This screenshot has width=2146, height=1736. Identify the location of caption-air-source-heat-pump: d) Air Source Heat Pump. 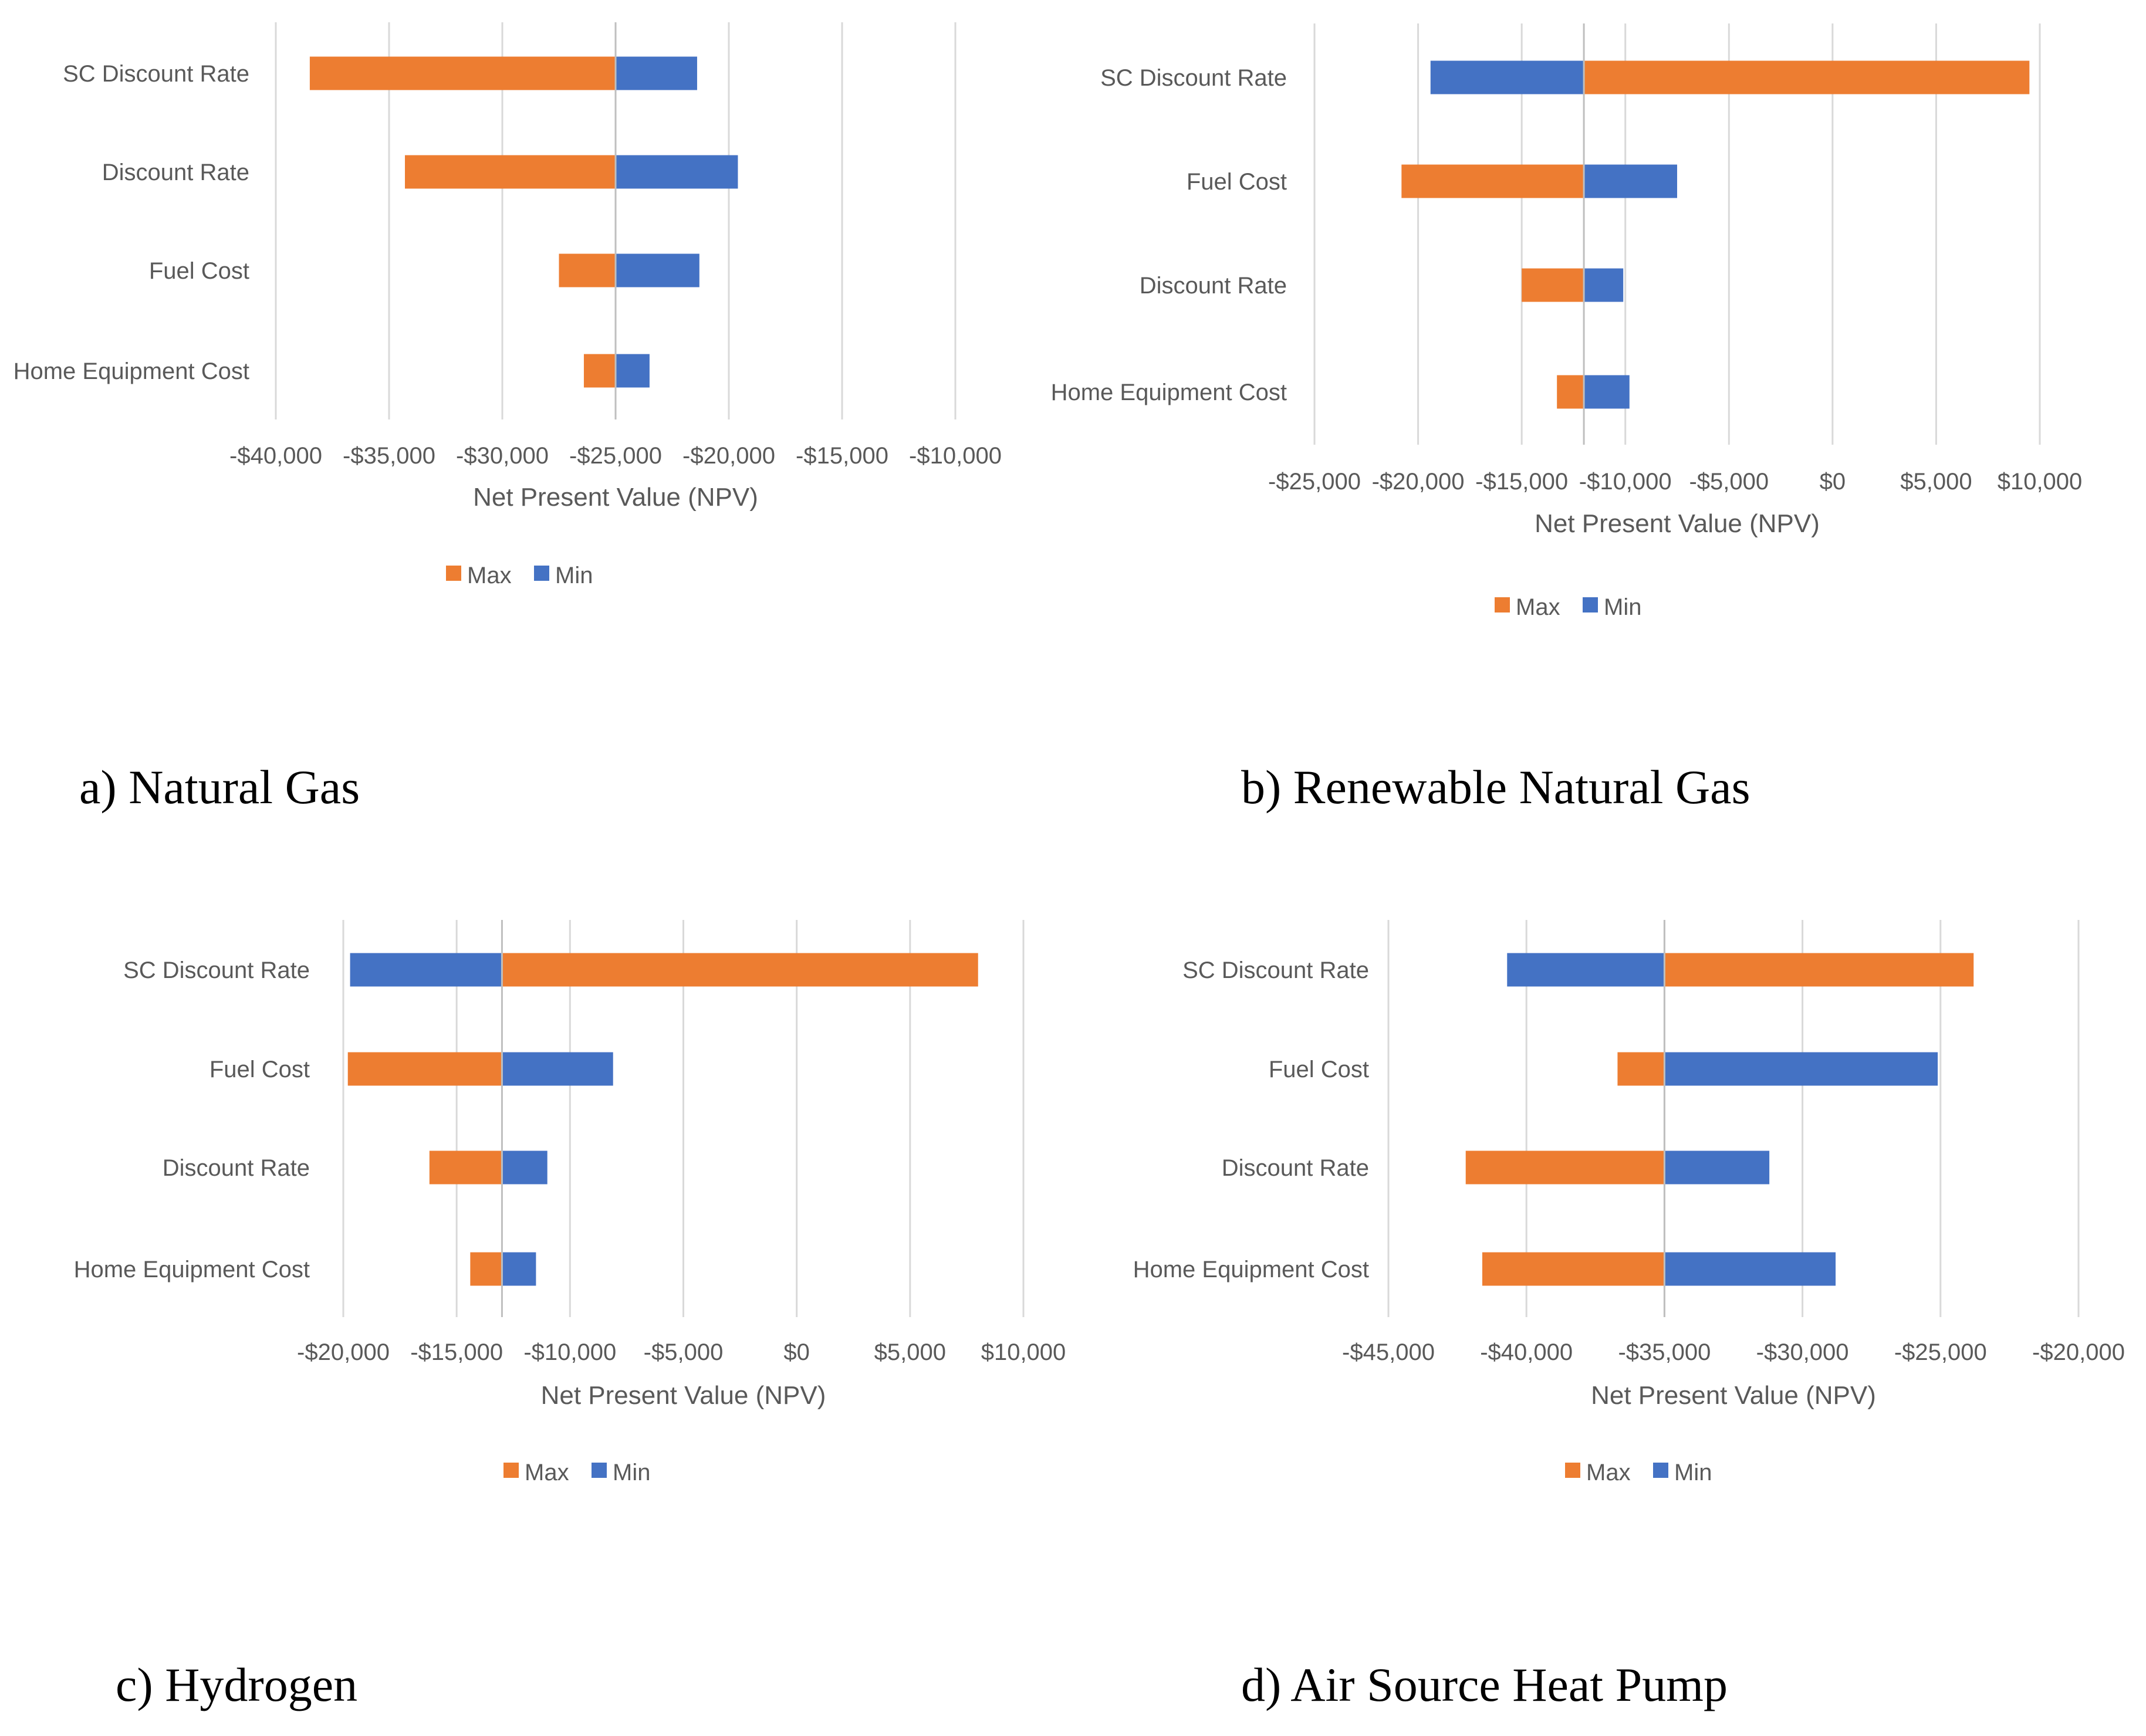
(1485, 1684).